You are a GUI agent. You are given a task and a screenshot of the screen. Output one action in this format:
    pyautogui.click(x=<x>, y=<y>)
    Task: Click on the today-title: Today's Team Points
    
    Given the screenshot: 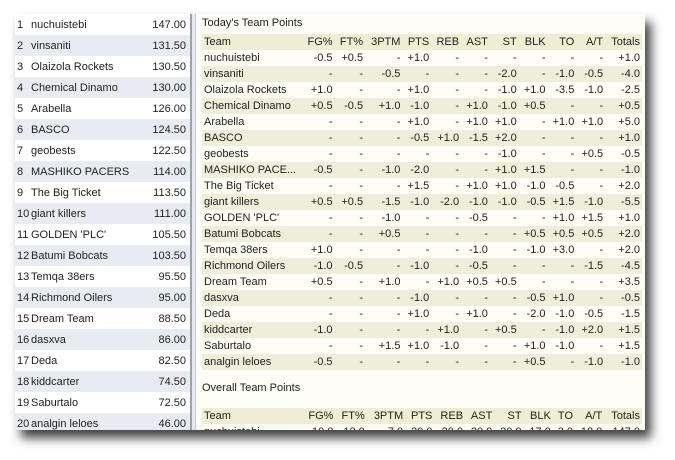 What is the action you would take?
    pyautogui.click(x=252, y=23)
    